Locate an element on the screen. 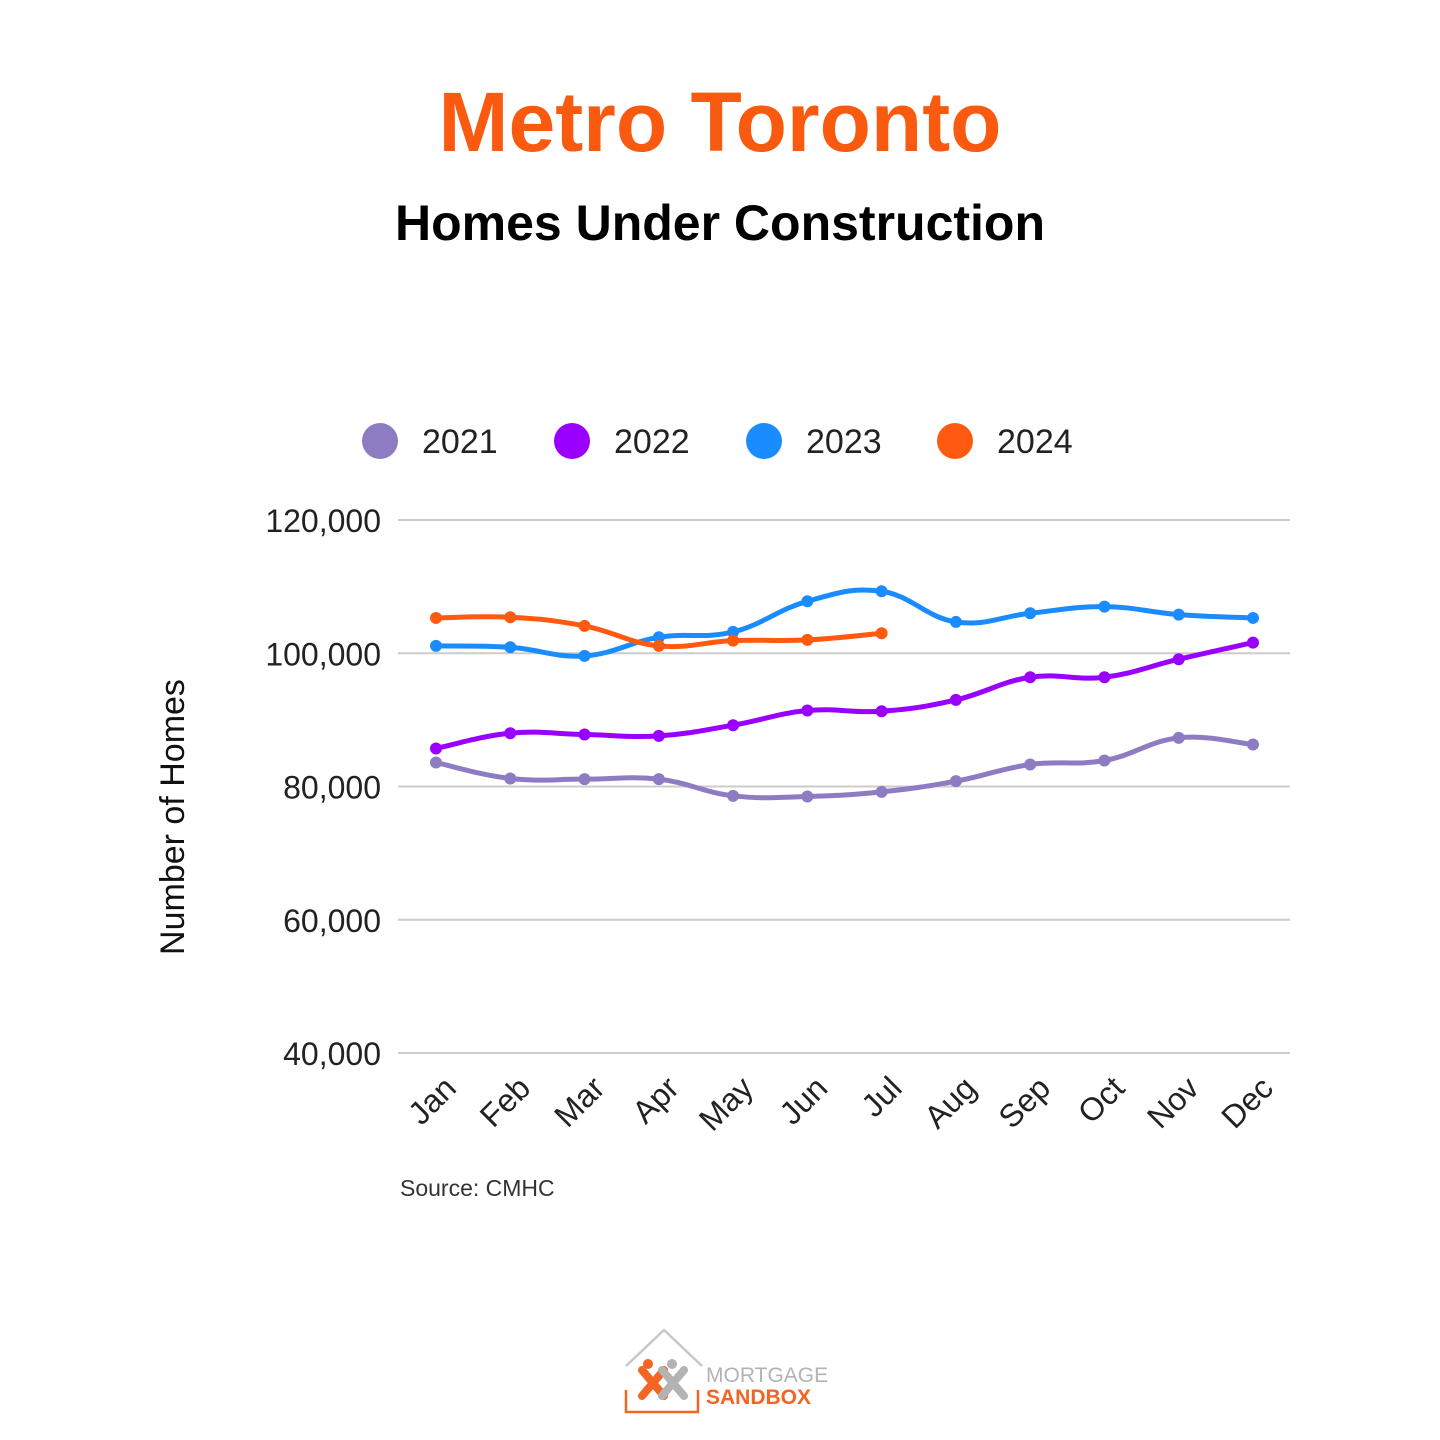 This screenshot has width=1440, height=1440. y-tick-label: 60,000 is located at coordinates (332, 921).